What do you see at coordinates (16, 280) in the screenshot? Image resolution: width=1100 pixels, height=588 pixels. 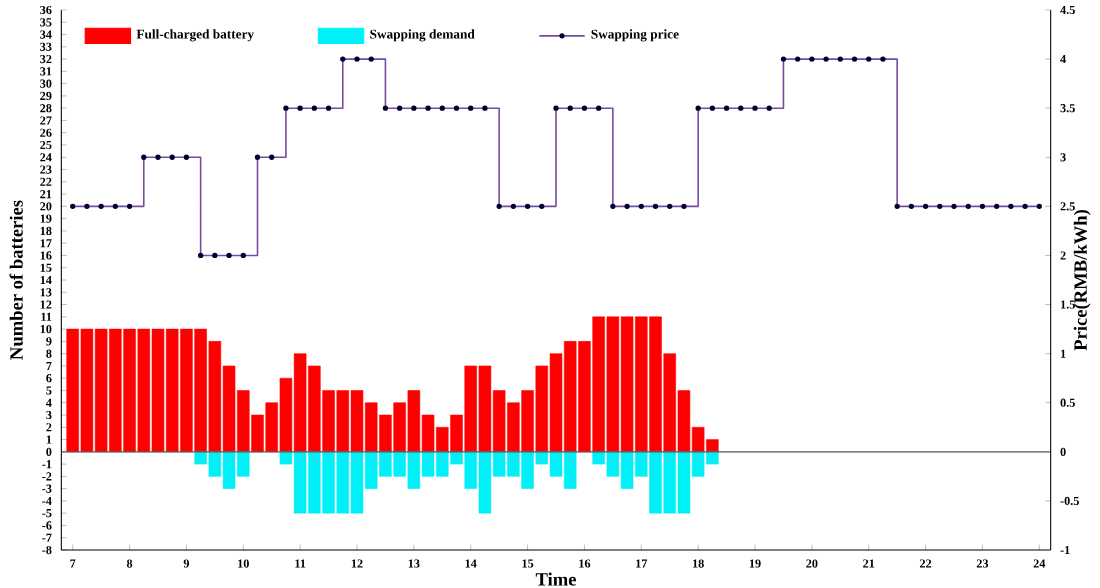 I see `y-axis-title: Number of batteries` at bounding box center [16, 280].